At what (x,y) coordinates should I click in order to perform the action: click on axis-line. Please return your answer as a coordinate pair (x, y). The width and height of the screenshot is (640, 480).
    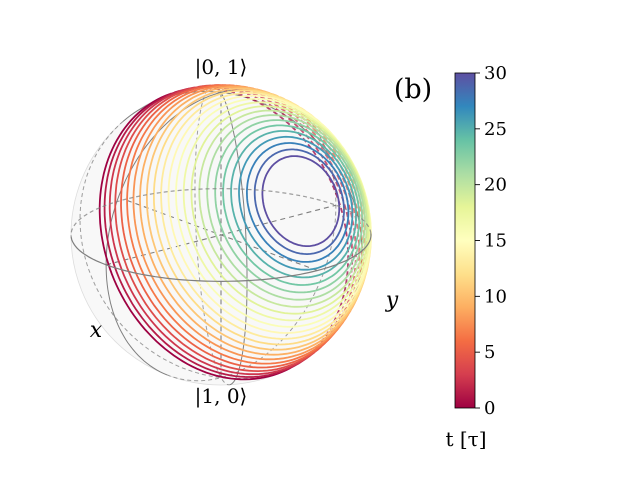
    Looking at the image, I should click on (221, 235).